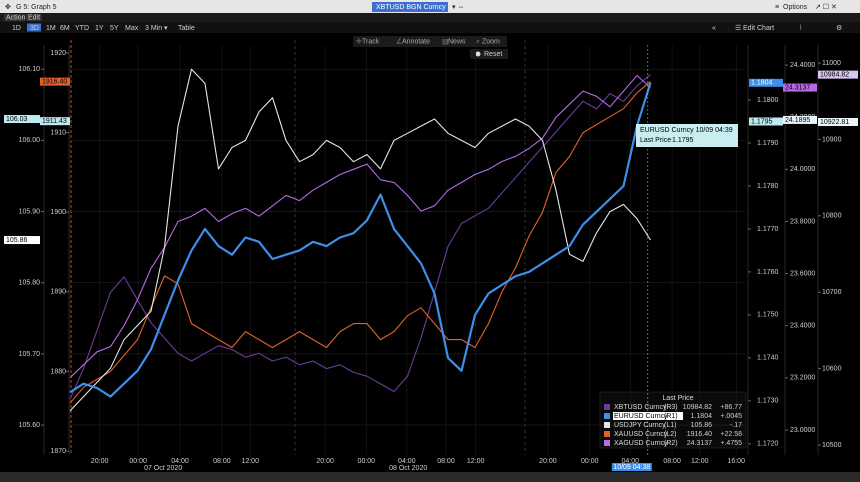 This screenshot has width=860, height=482. Describe the element at coordinates (30, 211) in the screenshot. I see `y-tick-label: 105.90` at that location.